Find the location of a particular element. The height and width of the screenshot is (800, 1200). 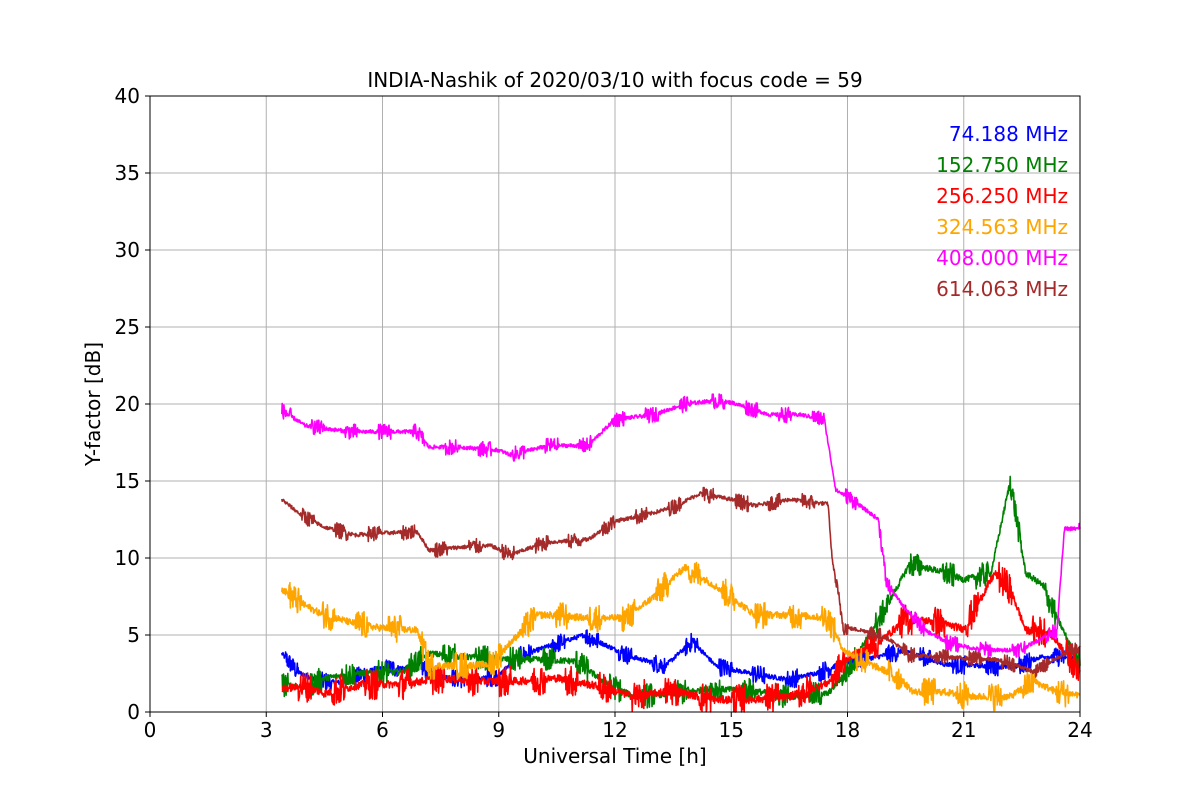

x-tick-label: 9 is located at coordinates (498, 730).